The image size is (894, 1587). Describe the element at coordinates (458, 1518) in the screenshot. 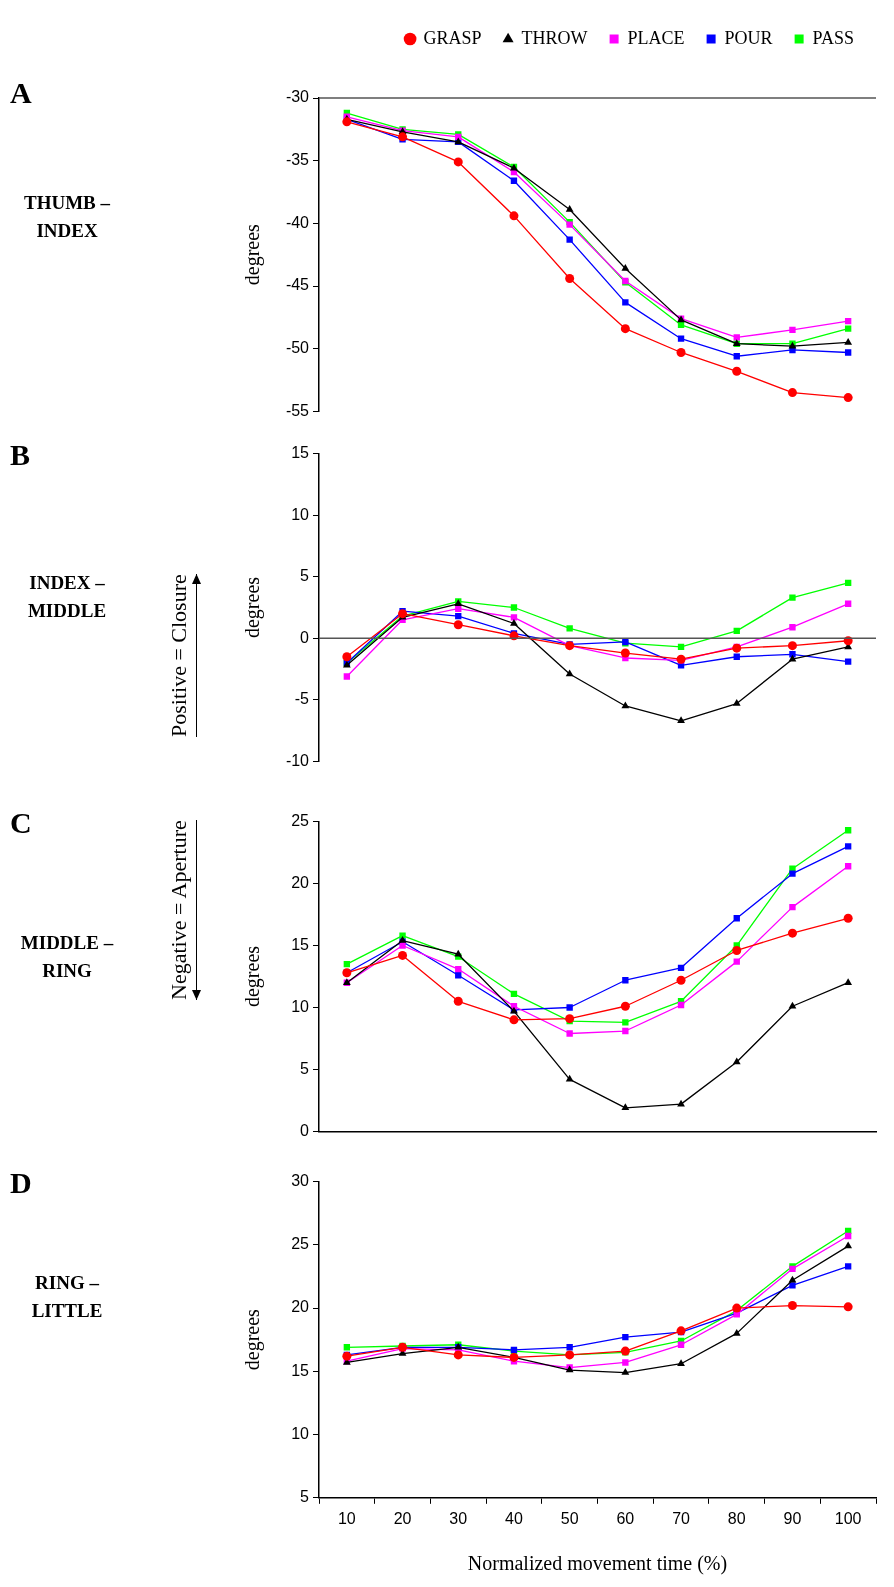

I see `x-tick-label: 30` at that location.